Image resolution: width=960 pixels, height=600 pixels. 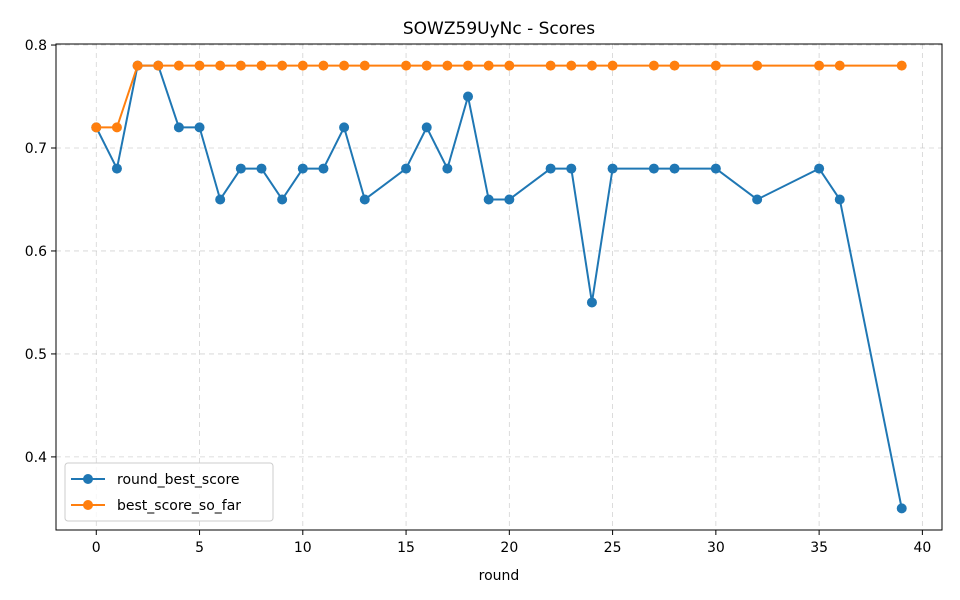 I want to click on y-tick-label: 0.7, so click(x=36, y=149).